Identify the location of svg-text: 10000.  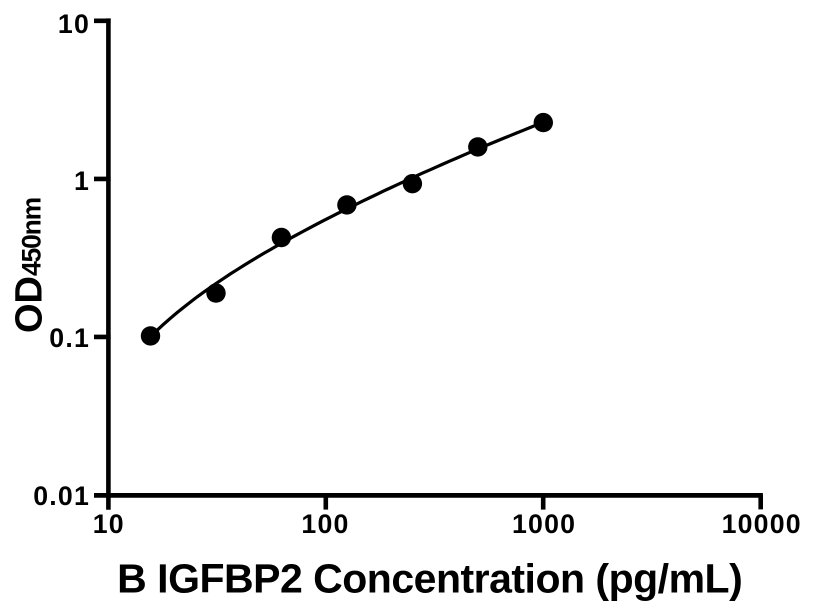
(762, 524).